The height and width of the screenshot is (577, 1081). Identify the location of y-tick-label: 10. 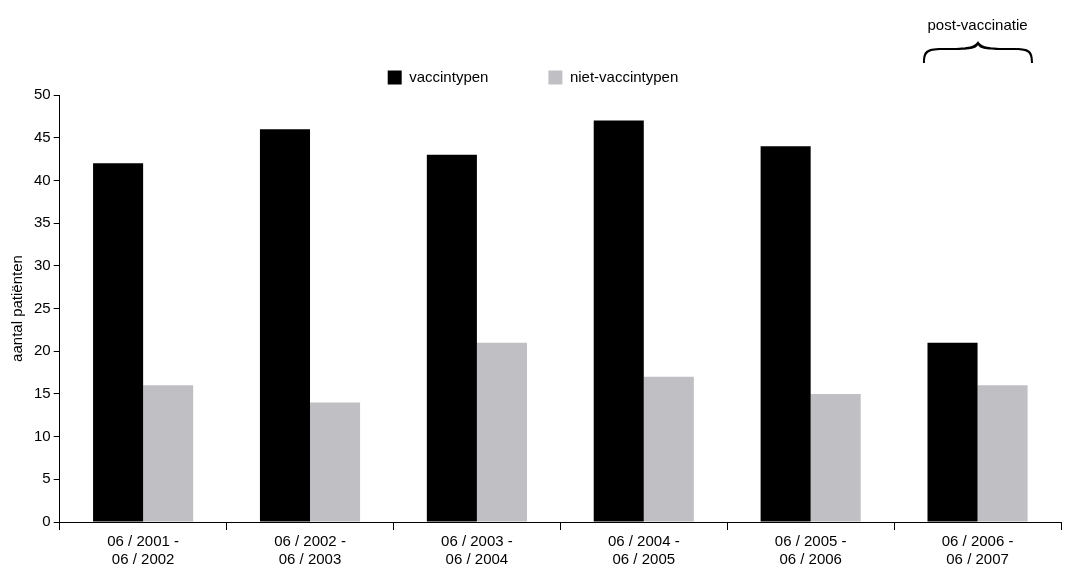
(42, 435).